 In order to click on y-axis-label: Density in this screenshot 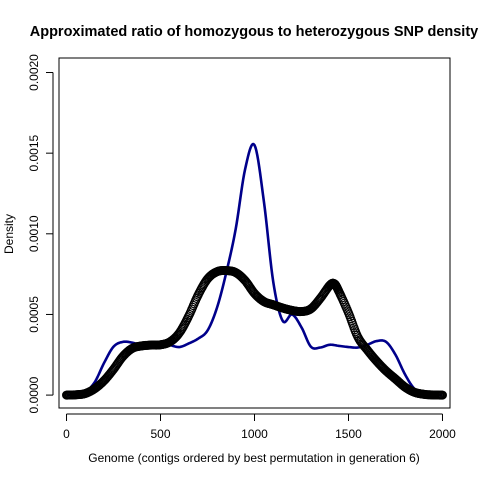, I will do `click(9, 234)`.